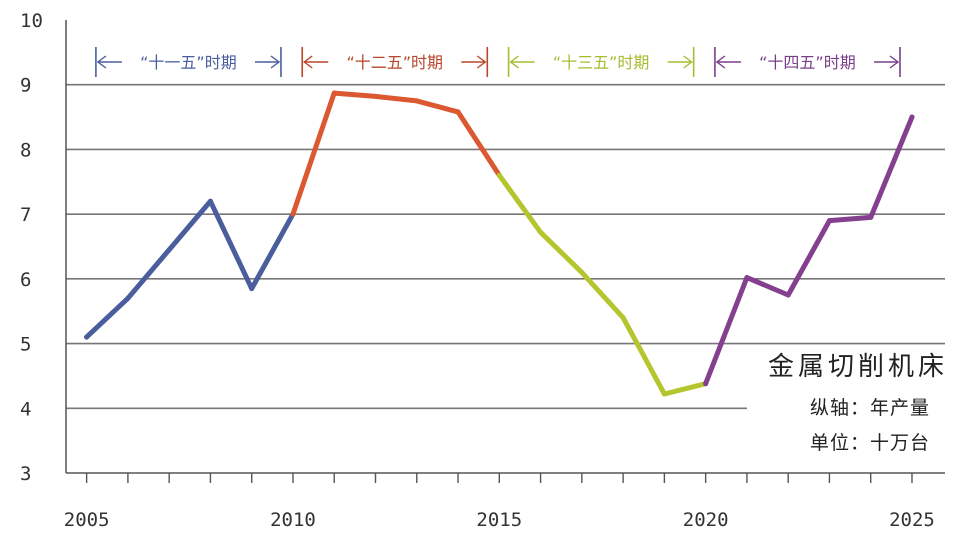 This screenshot has height=543, width=963. I want to click on period-bracket-3: “十三五”时期, so click(601, 62).